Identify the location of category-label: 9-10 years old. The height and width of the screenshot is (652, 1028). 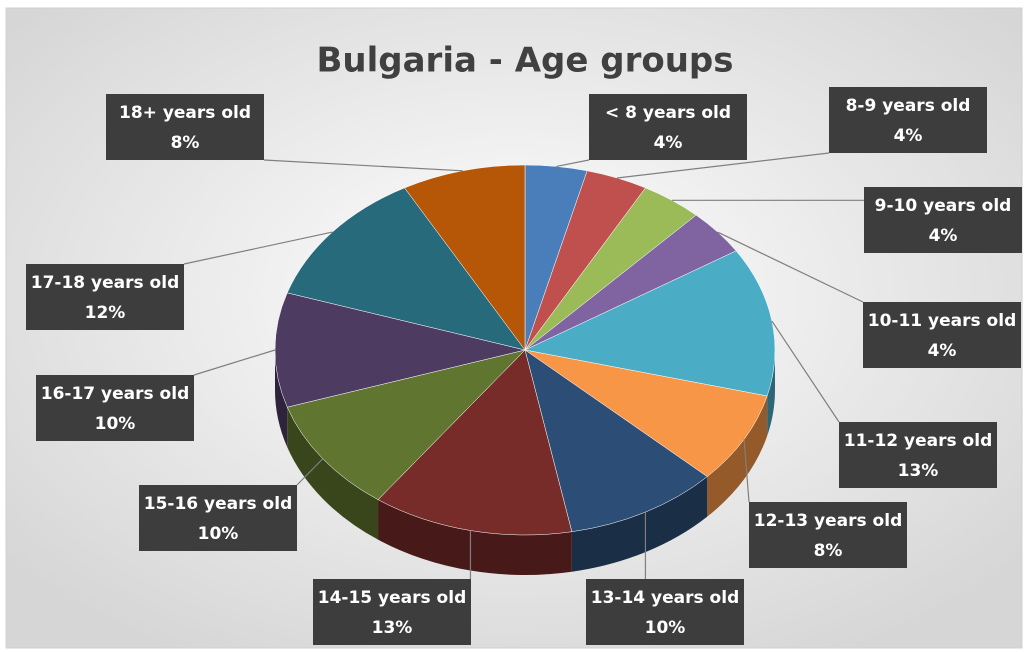
(943, 206).